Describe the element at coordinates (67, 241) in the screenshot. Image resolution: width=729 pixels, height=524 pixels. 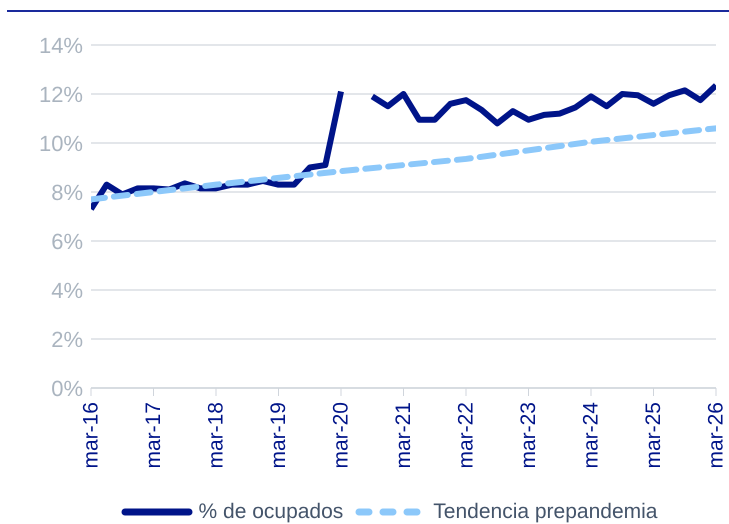
I see `y-tick-label: 6%` at that location.